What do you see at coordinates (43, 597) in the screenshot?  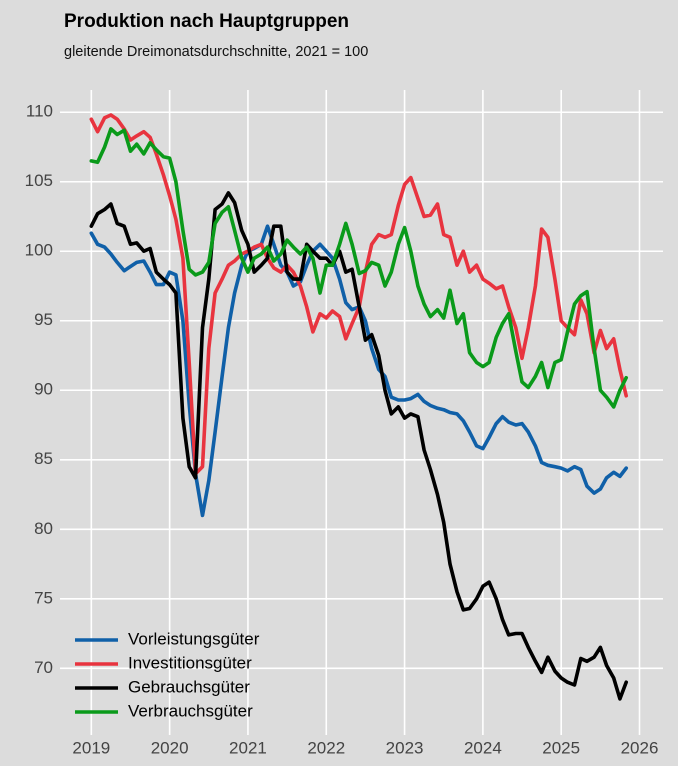 I see `y-tick-label: 75` at bounding box center [43, 597].